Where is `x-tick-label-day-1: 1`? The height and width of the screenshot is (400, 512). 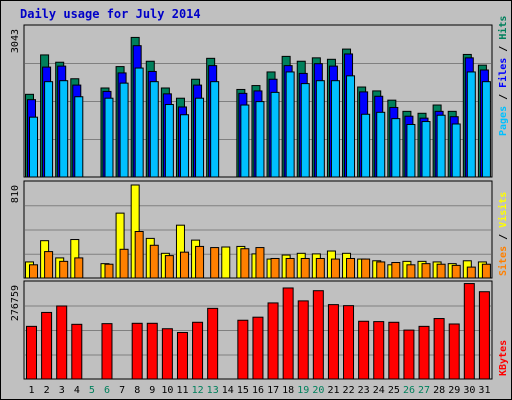
x-tick-label-day-1: 1 is located at coordinates (32, 390).